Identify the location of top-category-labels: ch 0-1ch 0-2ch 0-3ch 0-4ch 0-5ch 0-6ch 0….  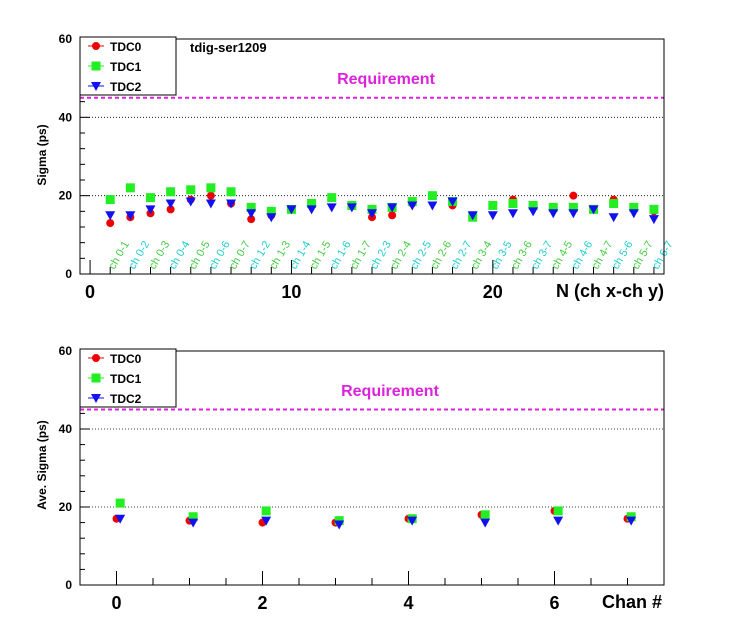
(390, 255).